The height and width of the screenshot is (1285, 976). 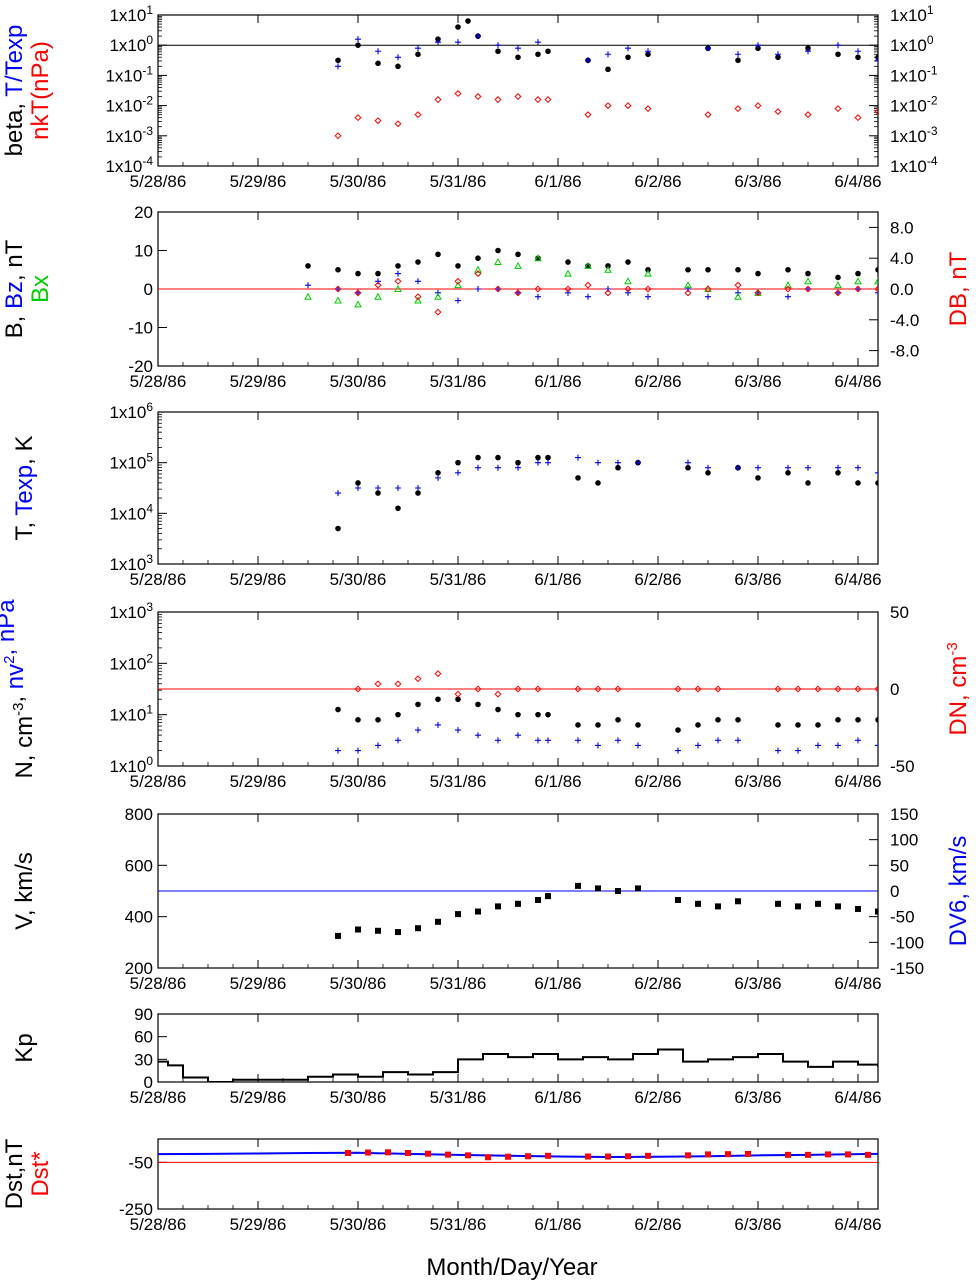 What do you see at coordinates (131, 462) in the screenshot?
I see `y-tick-label: 1x10⁵` at bounding box center [131, 462].